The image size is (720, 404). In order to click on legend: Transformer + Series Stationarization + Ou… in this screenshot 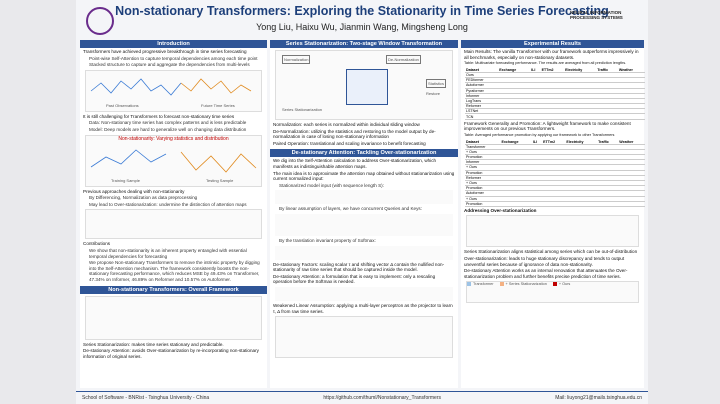, I will do `click(552, 284)`.